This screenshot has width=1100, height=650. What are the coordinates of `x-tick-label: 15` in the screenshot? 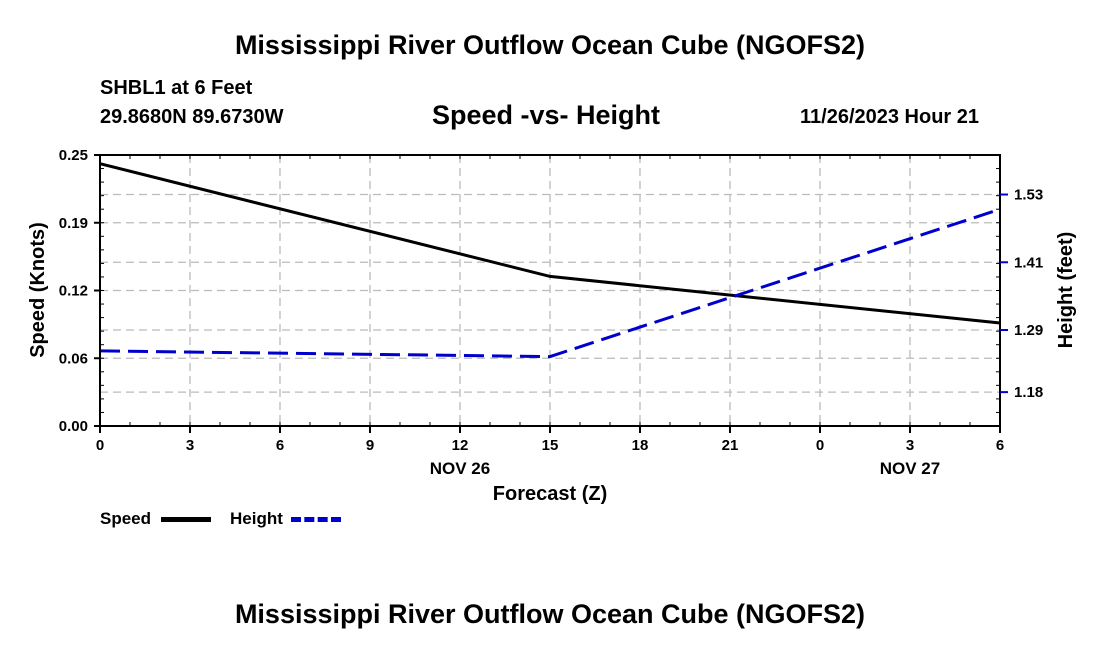 It's located at (550, 445).